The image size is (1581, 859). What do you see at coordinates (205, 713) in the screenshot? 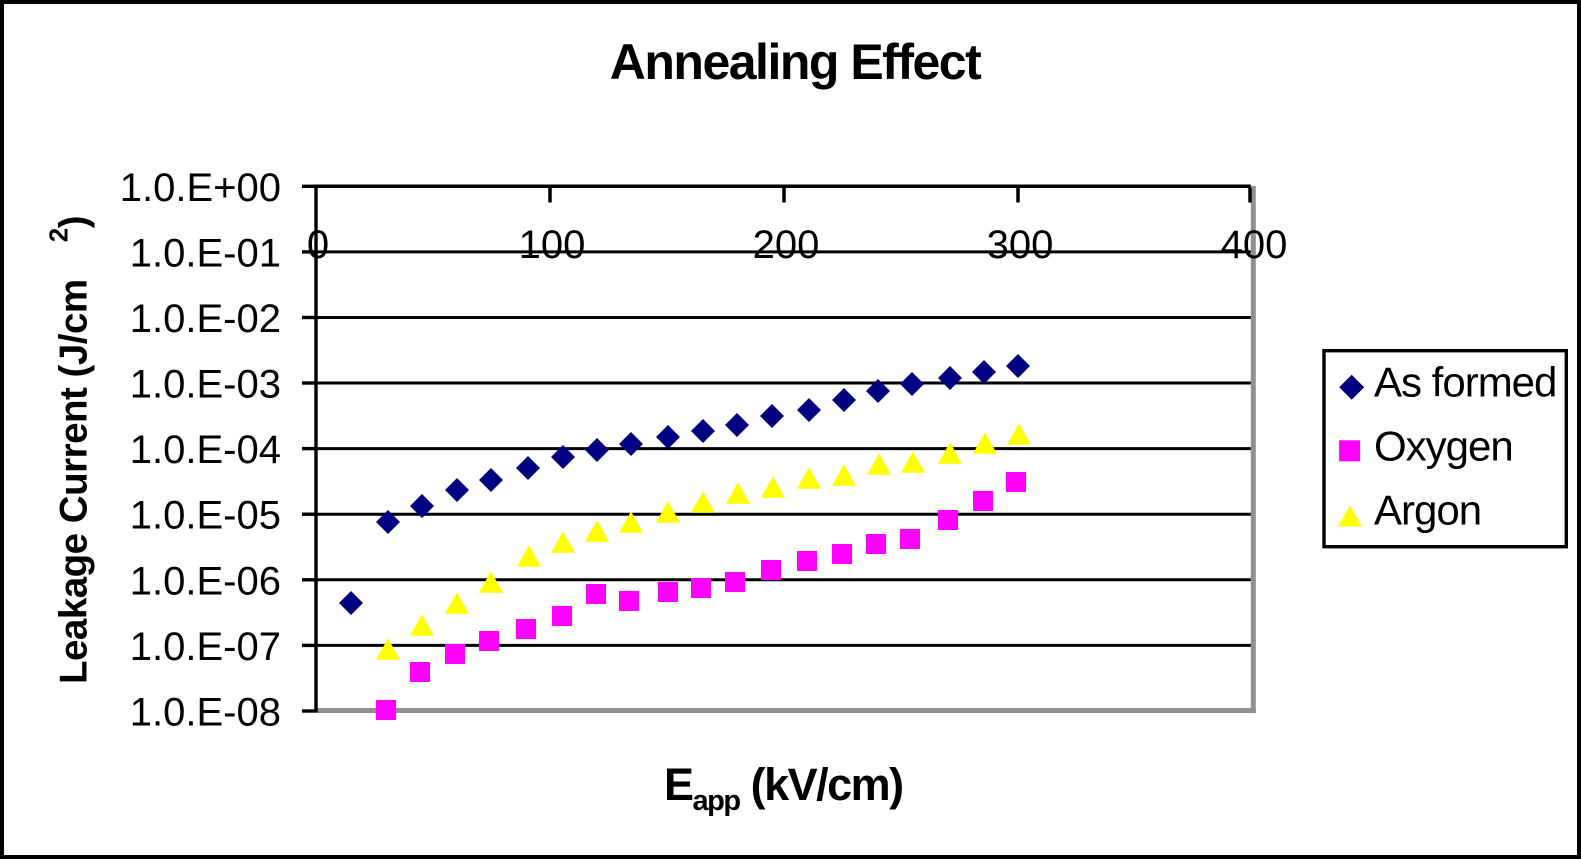
I see `svg-text: 1.0.E-08` at bounding box center [205, 713].